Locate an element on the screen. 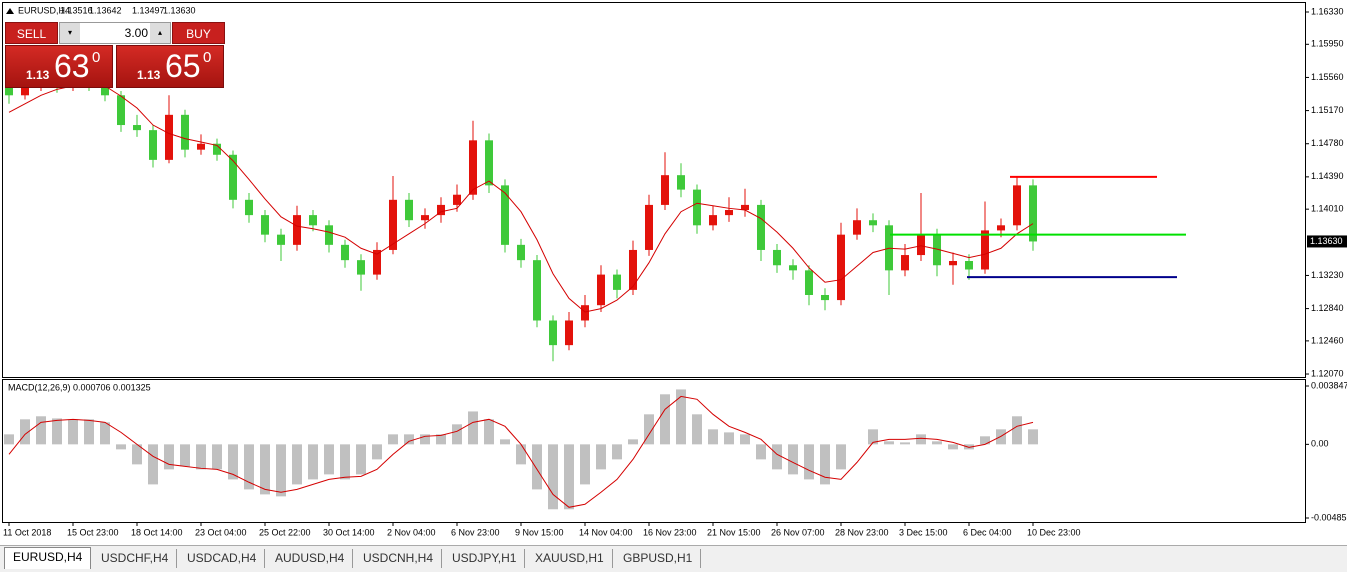 The width and height of the screenshot is (1347, 572). symbol-tab: USDJPY,H1 is located at coordinates (485, 558).